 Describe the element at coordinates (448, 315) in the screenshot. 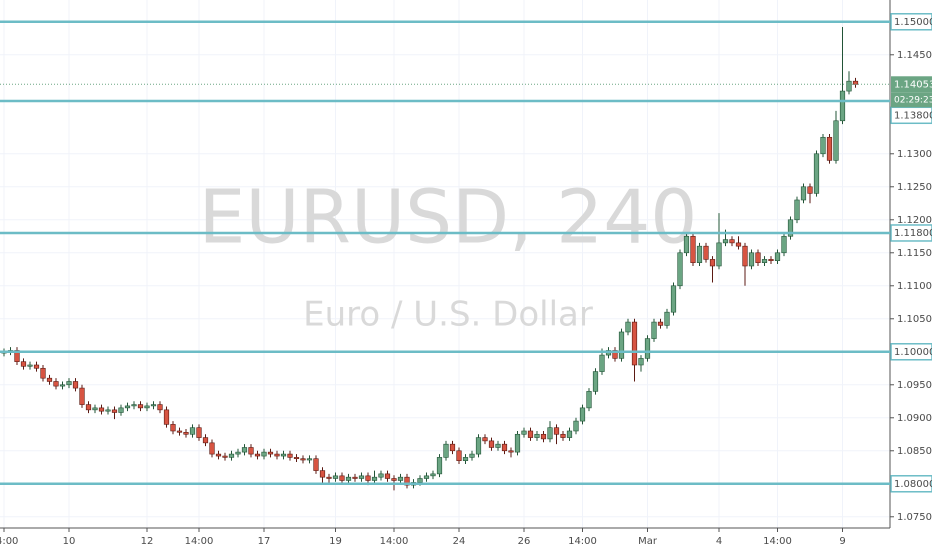

I see `watermark-subtitle: Euro / U.S. Dollar` at that location.